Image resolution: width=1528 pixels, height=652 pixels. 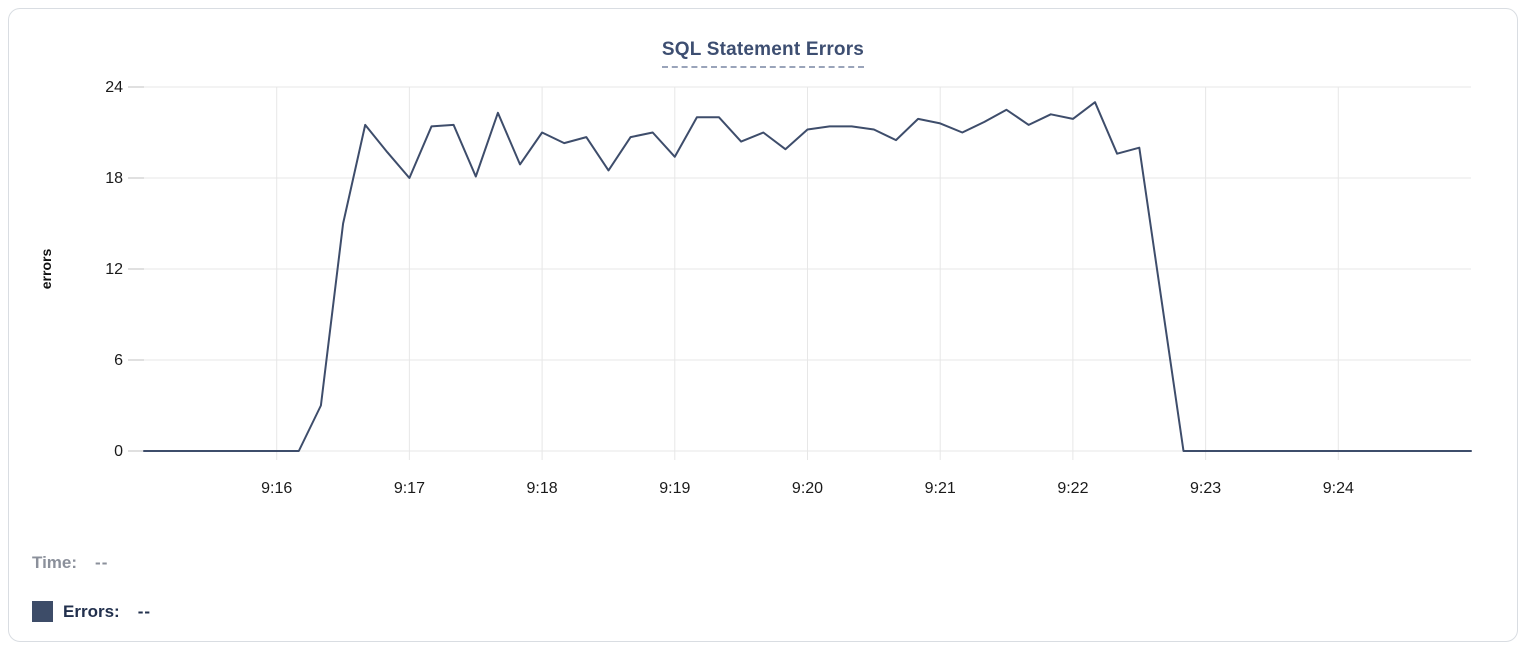 I want to click on y-tick-label: 24, so click(x=114, y=87).